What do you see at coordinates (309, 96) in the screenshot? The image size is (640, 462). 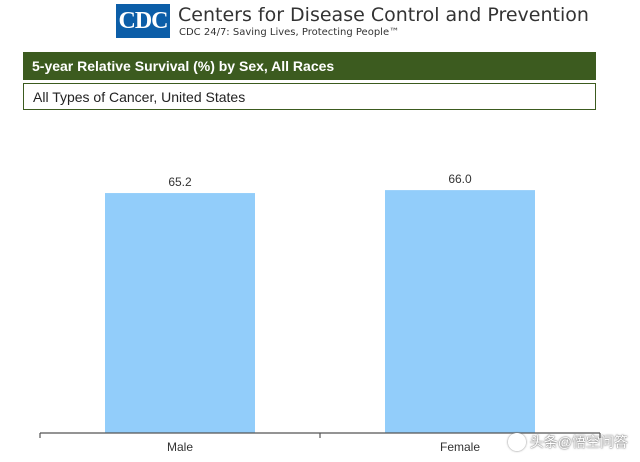 I see `chart-subtitle: All Types of Cancer, United States` at bounding box center [309, 96].